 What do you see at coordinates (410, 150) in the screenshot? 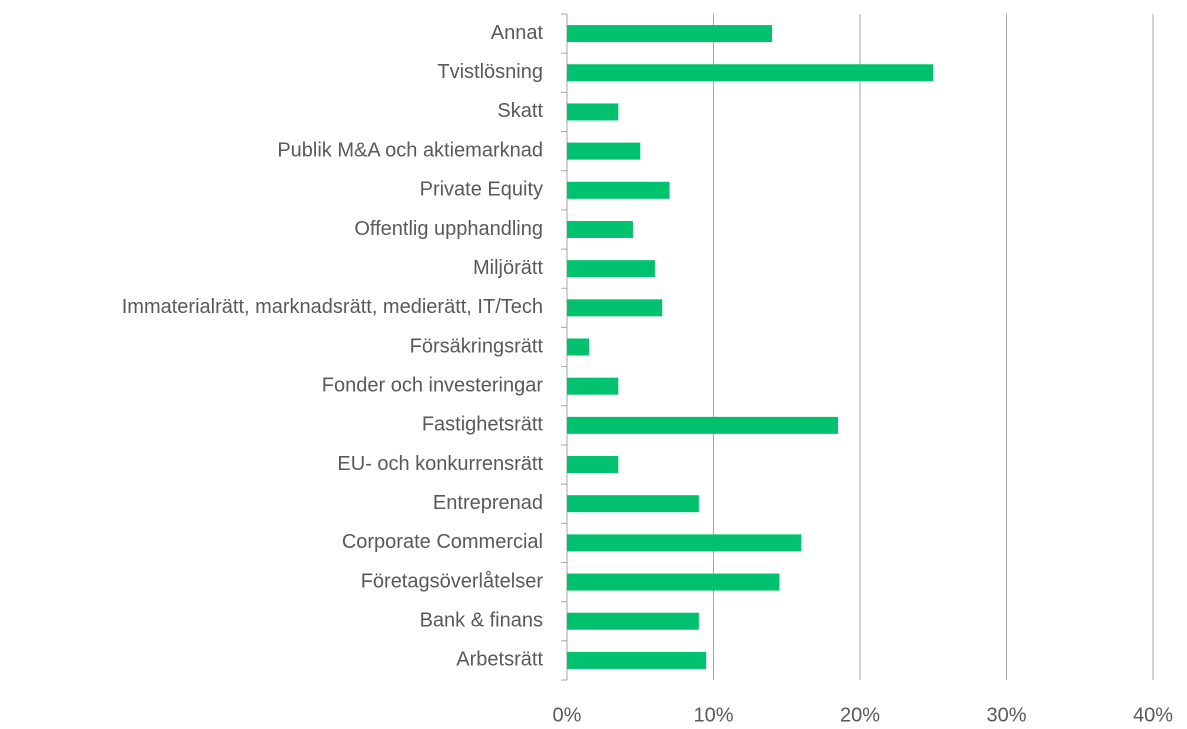
I see `y-tick-label: Publik M&A och aktiemarknad` at bounding box center [410, 150].